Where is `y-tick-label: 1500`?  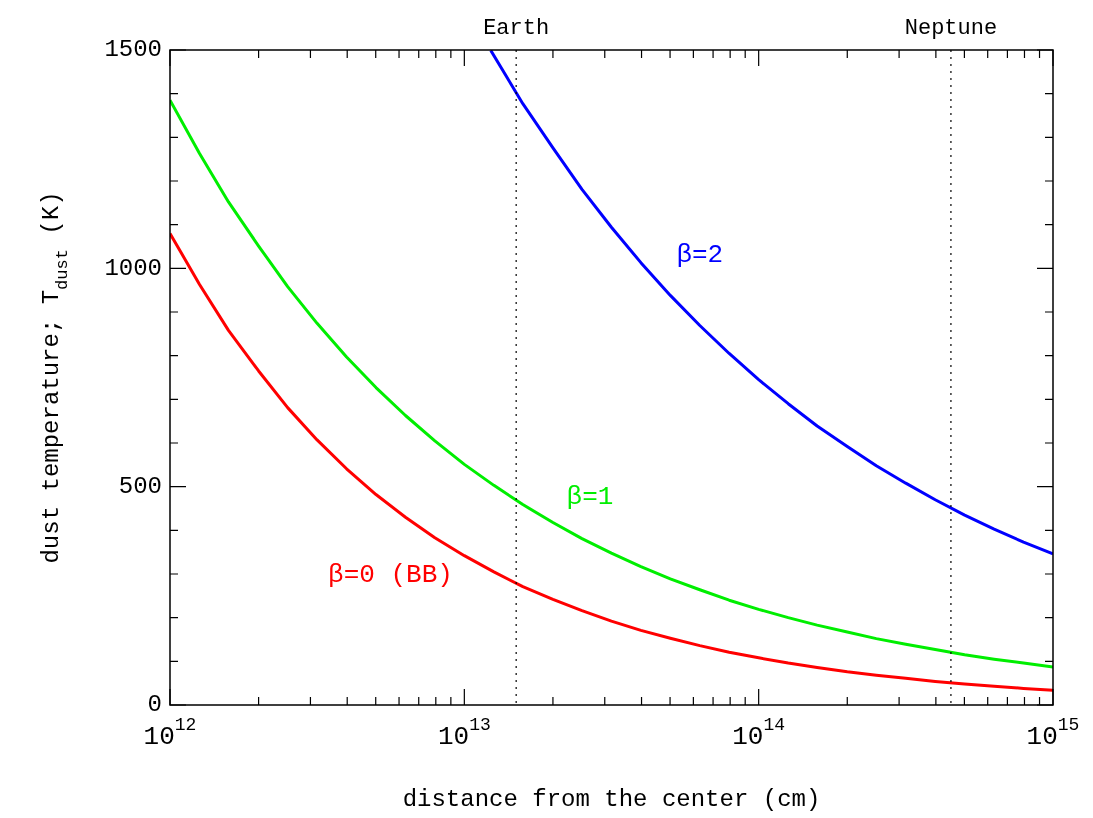
y-tick-label: 1500 is located at coordinates (133, 50).